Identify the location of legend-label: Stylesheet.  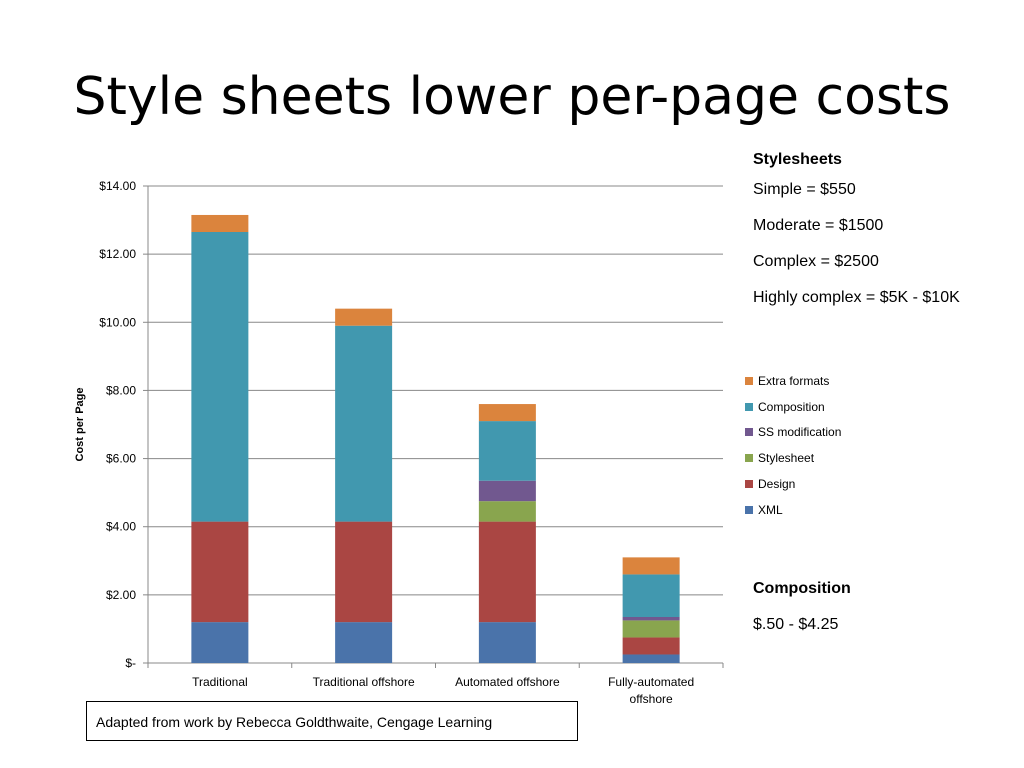
(786, 458).